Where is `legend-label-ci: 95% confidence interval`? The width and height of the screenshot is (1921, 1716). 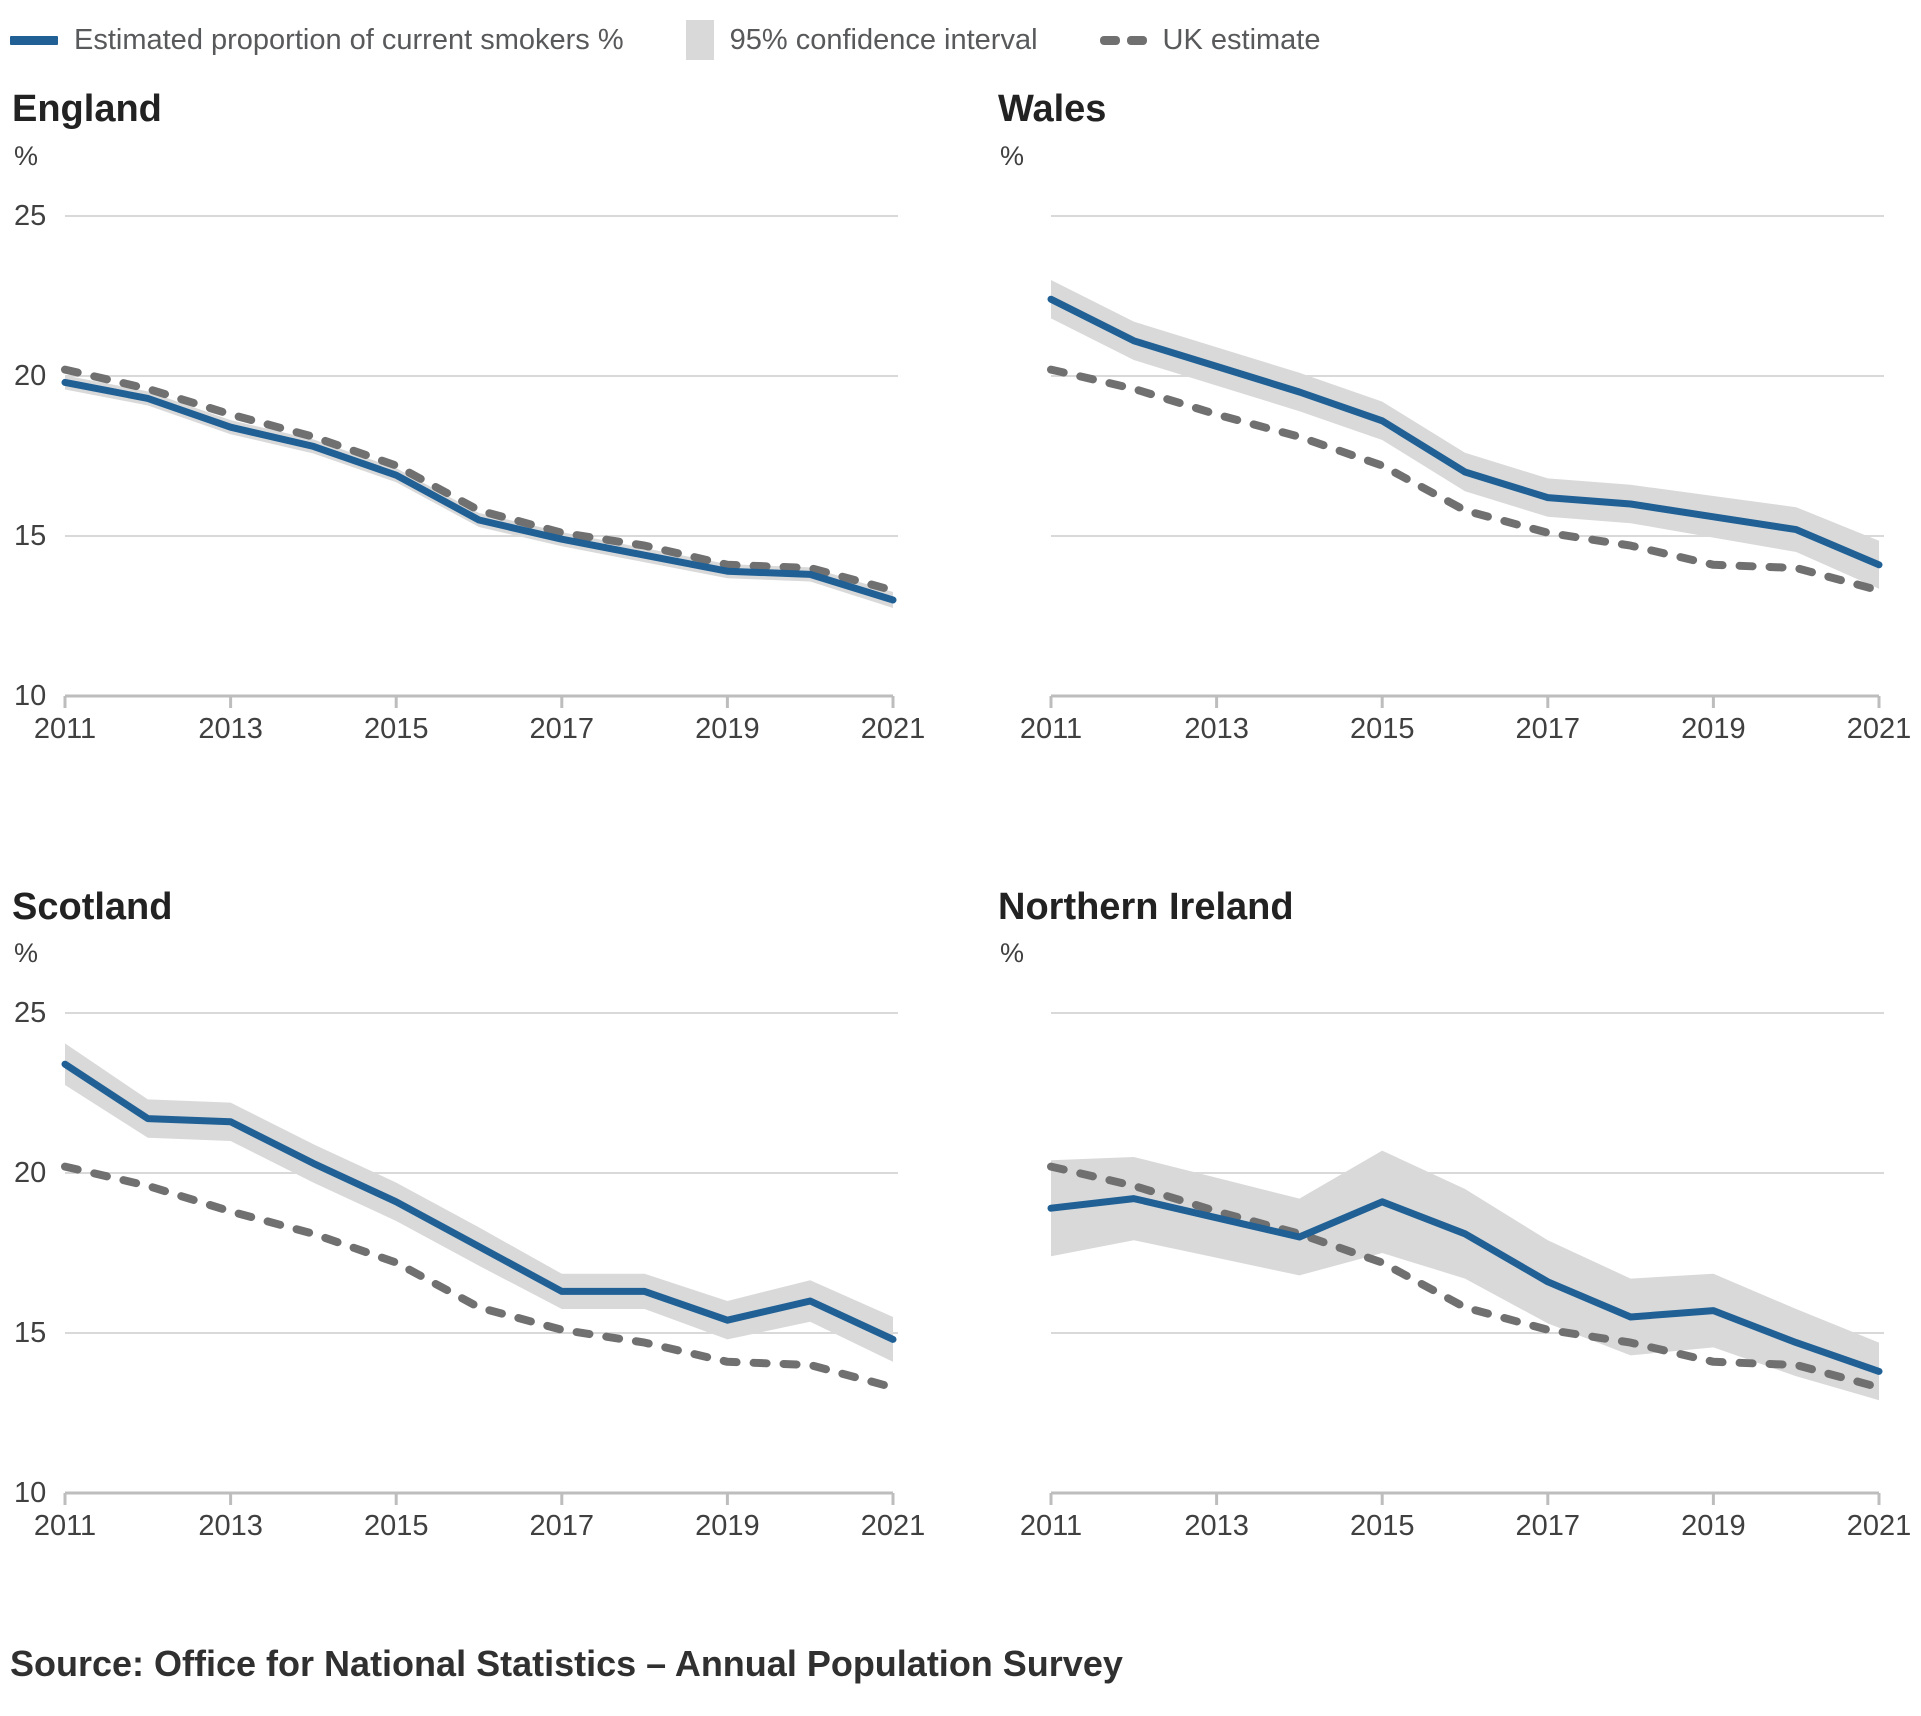 legend-label-ci: 95% confidence interval is located at coordinates (883, 39).